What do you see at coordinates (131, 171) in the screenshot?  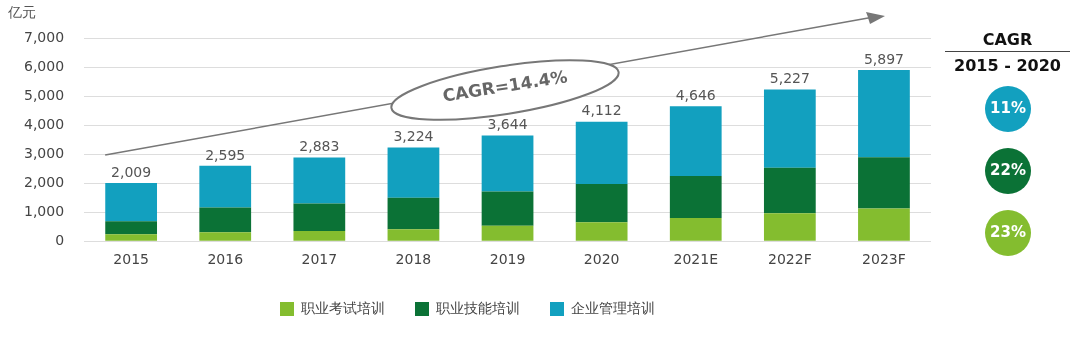 I see `total-label: 2,009` at bounding box center [131, 171].